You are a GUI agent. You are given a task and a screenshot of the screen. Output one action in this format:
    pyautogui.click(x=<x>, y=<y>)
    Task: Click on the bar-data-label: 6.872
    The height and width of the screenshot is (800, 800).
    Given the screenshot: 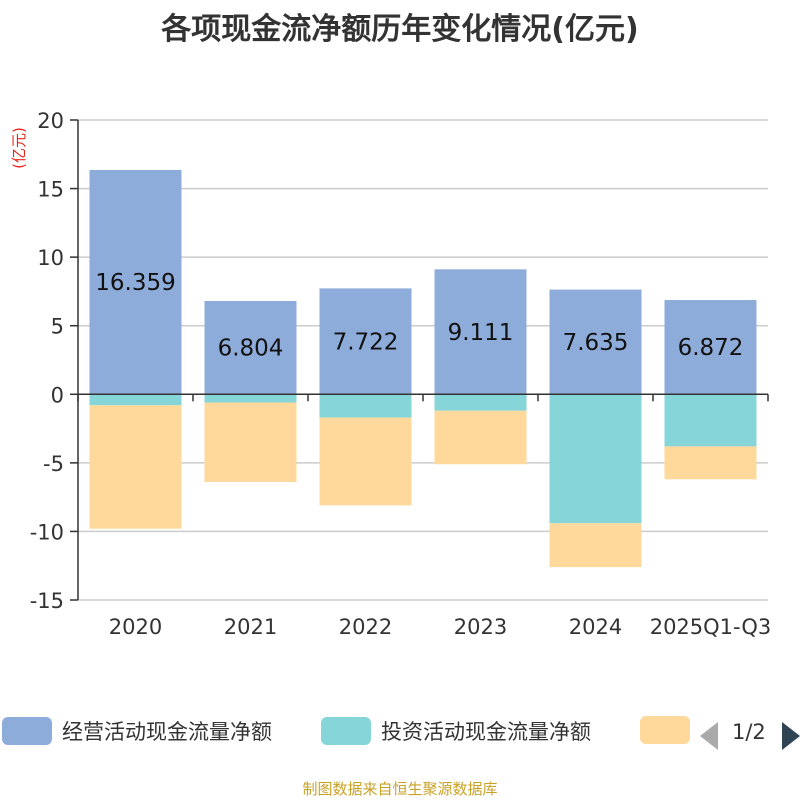 What is the action you would take?
    pyautogui.click(x=711, y=348)
    